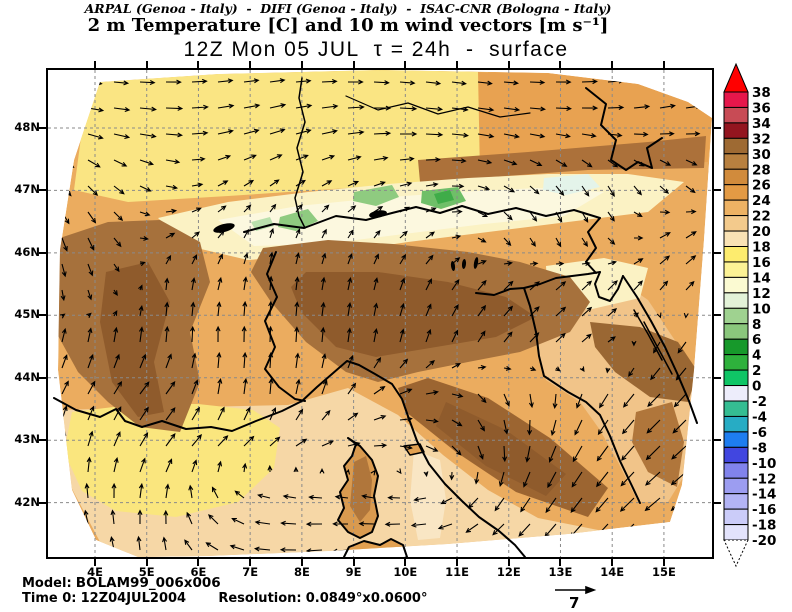 The height and width of the screenshot is (612, 792). What do you see at coordinates (562, 159) in the screenshot?
I see `temp-region-north-dark-band` at bounding box center [562, 159].